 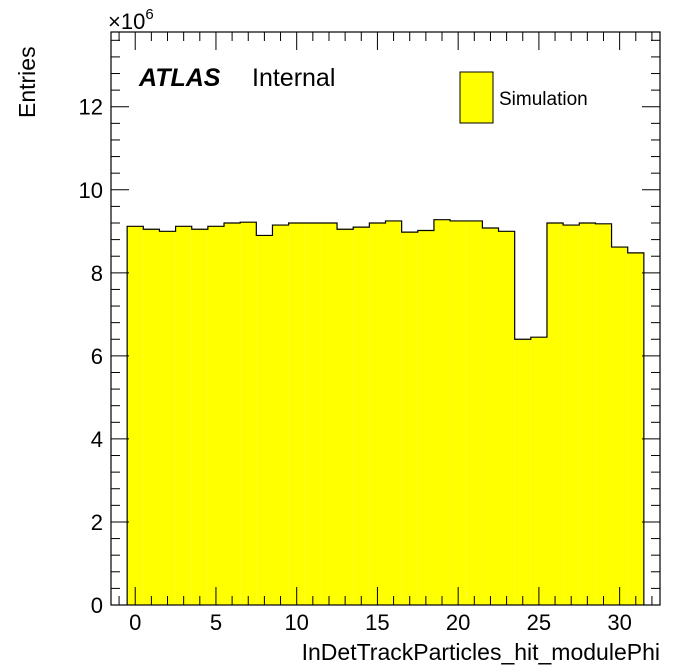 I want to click on x-tick-label: 20, so click(x=458, y=622).